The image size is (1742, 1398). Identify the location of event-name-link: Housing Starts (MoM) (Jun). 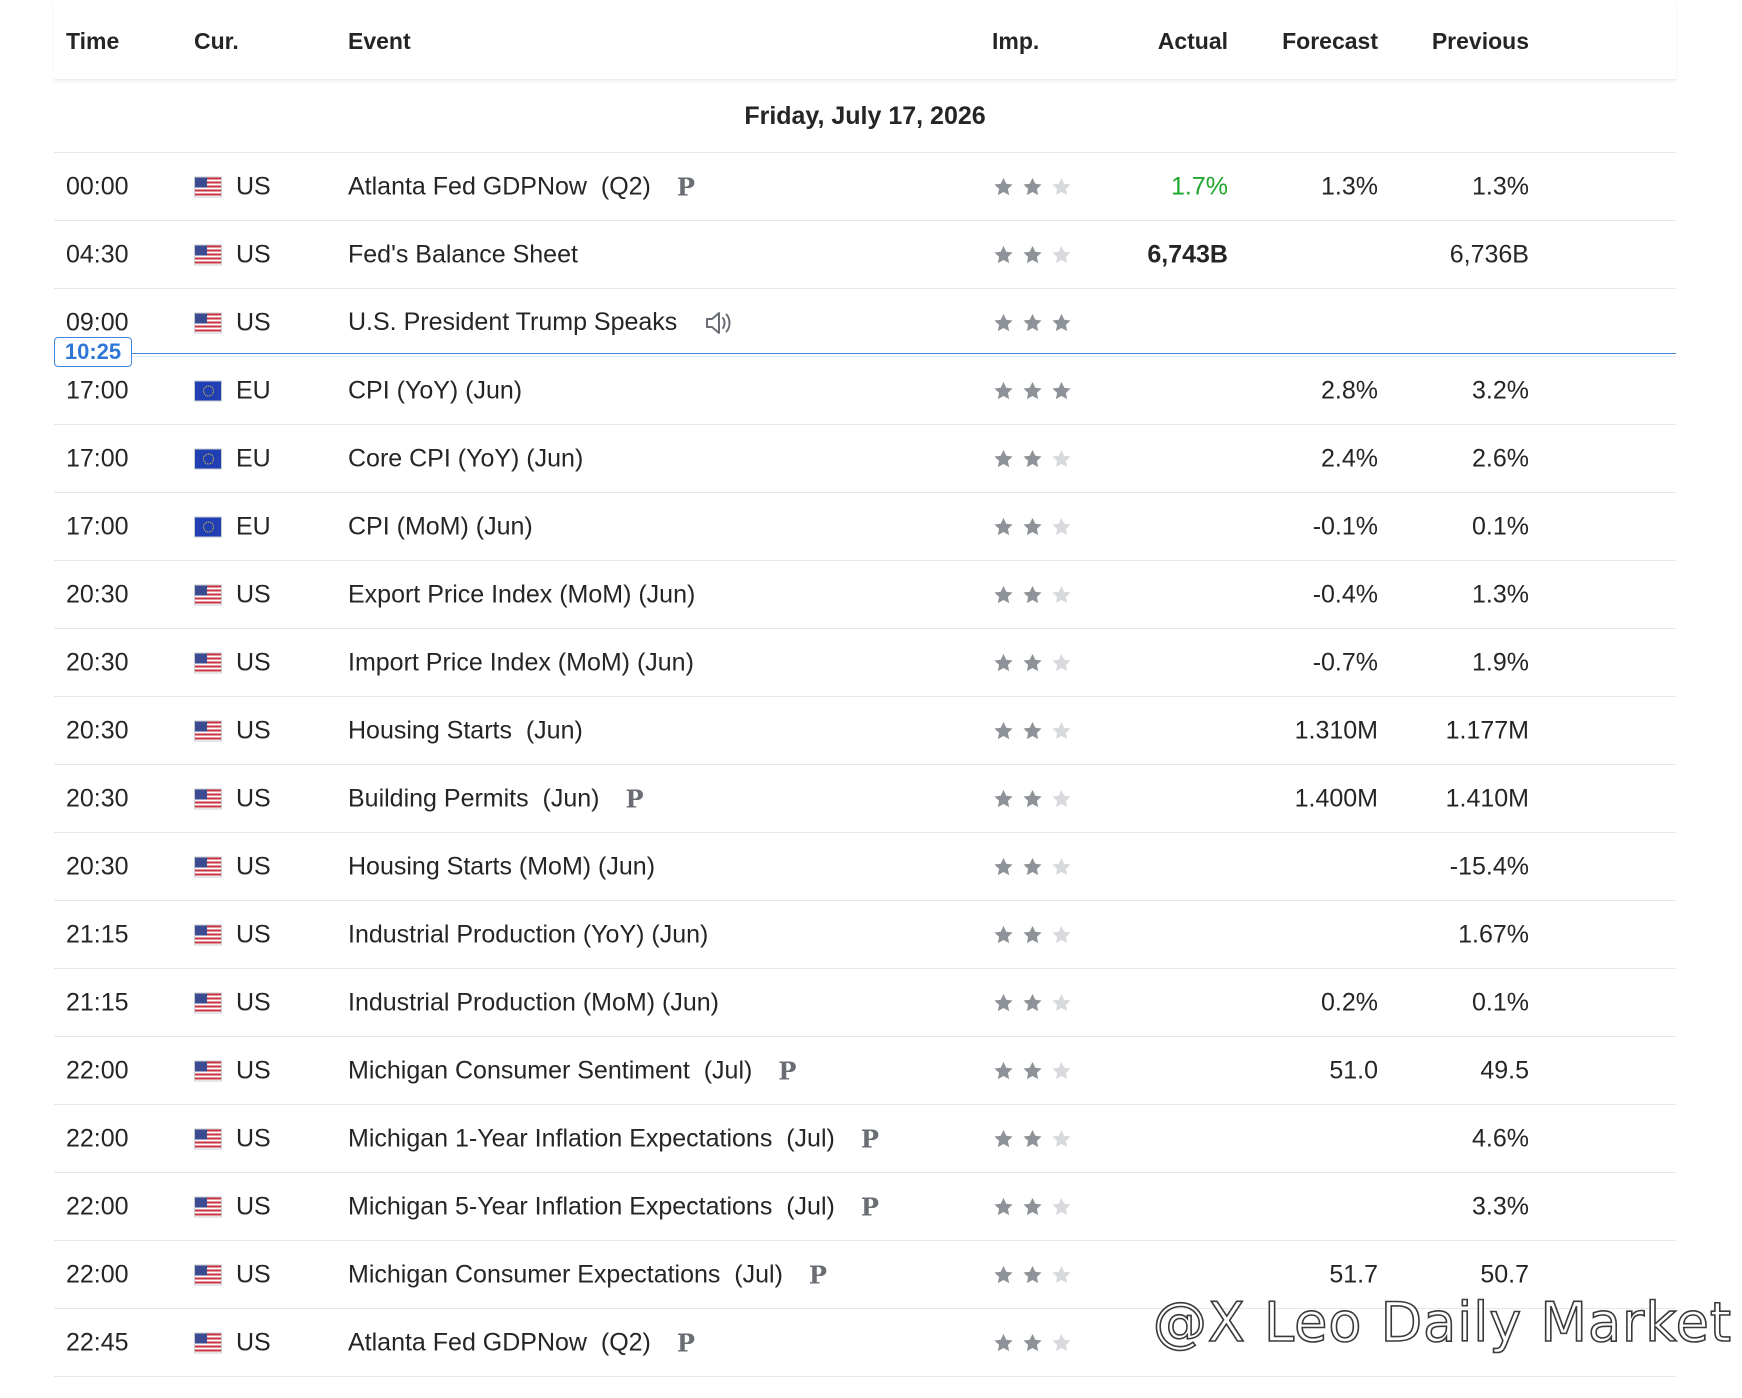
(502, 866).